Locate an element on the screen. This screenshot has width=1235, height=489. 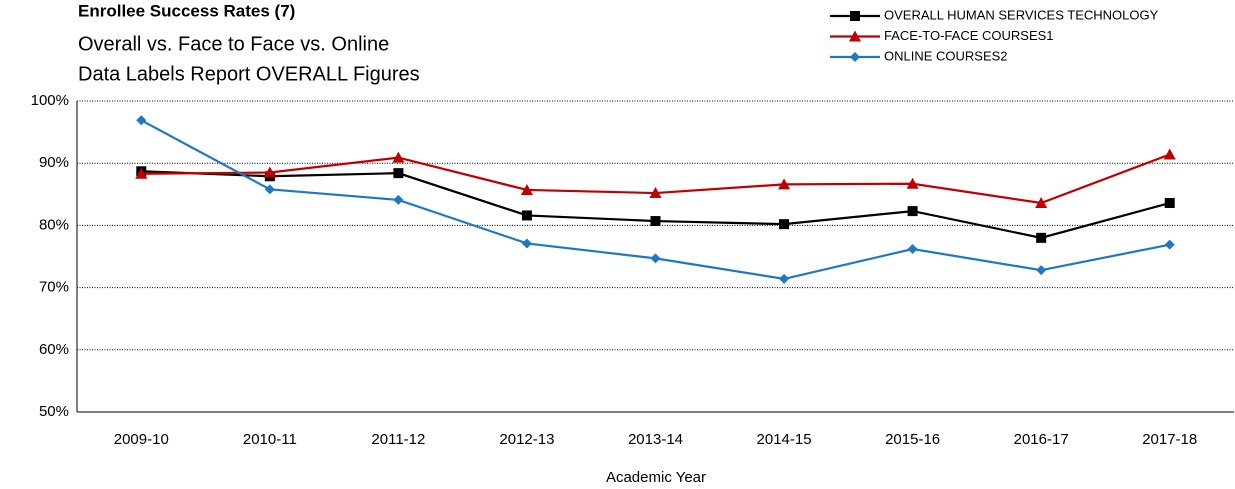
chart-subtitle: Overall vs. Face to Face vs. Online is located at coordinates (233, 44).